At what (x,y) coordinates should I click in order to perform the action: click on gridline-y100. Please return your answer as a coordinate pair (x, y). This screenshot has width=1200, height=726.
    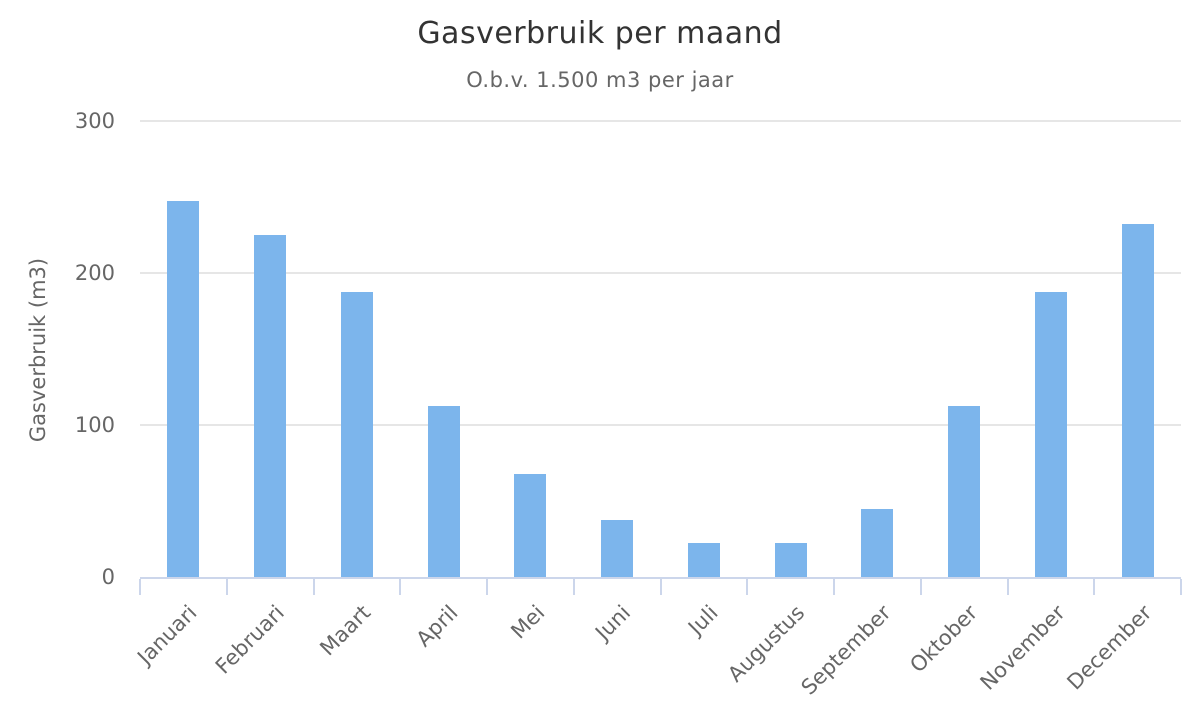
    Looking at the image, I should click on (660, 425).